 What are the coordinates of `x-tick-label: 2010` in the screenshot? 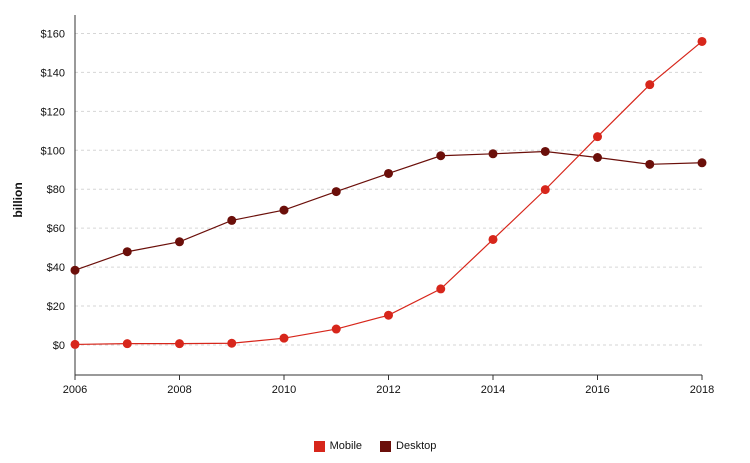 It's located at (284, 390).